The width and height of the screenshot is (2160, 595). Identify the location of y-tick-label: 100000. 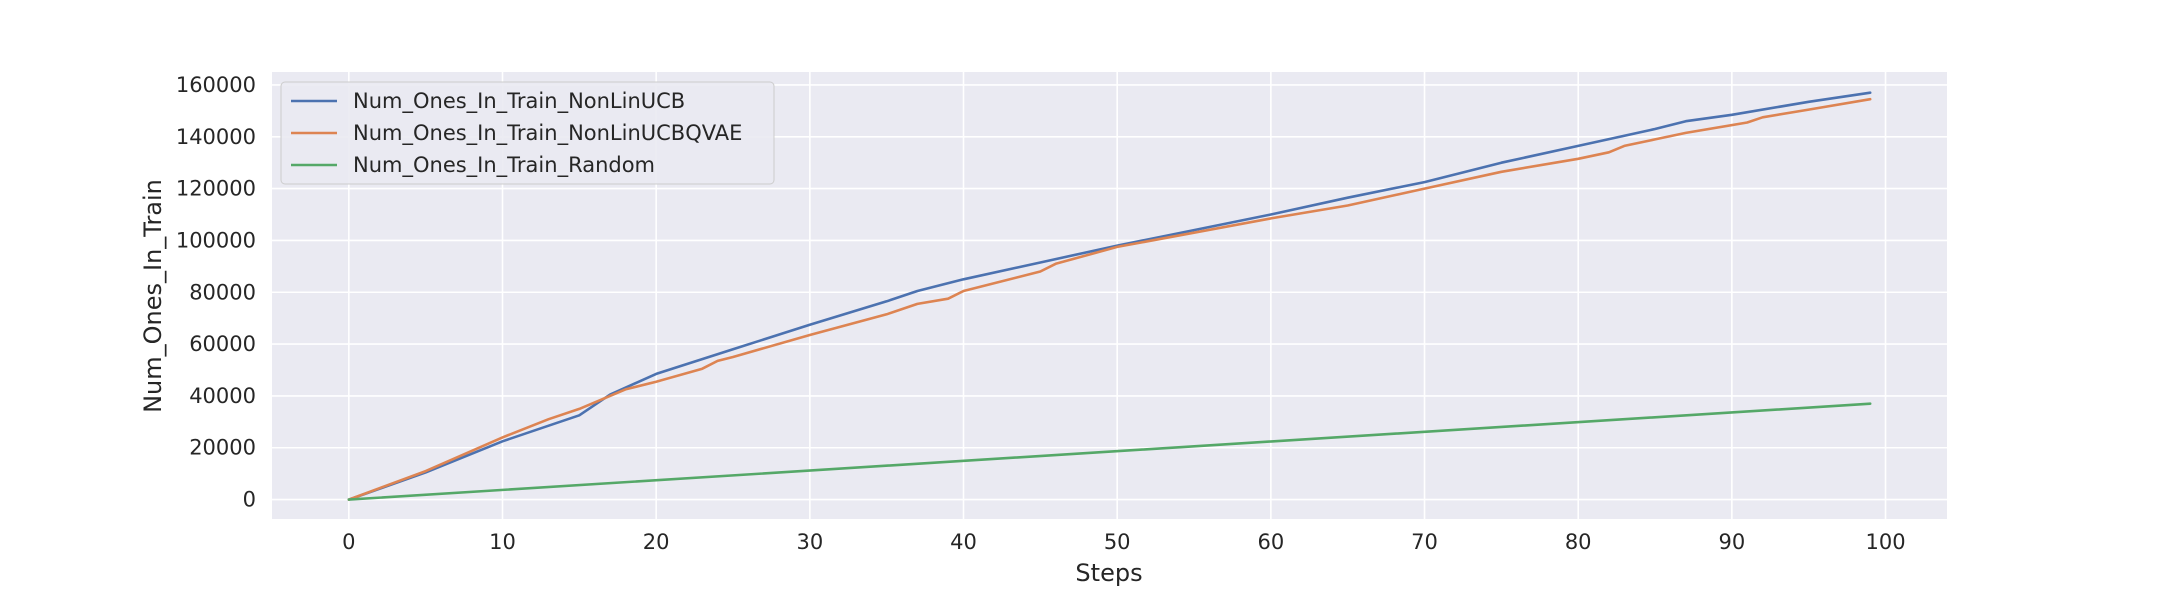
(216, 240).